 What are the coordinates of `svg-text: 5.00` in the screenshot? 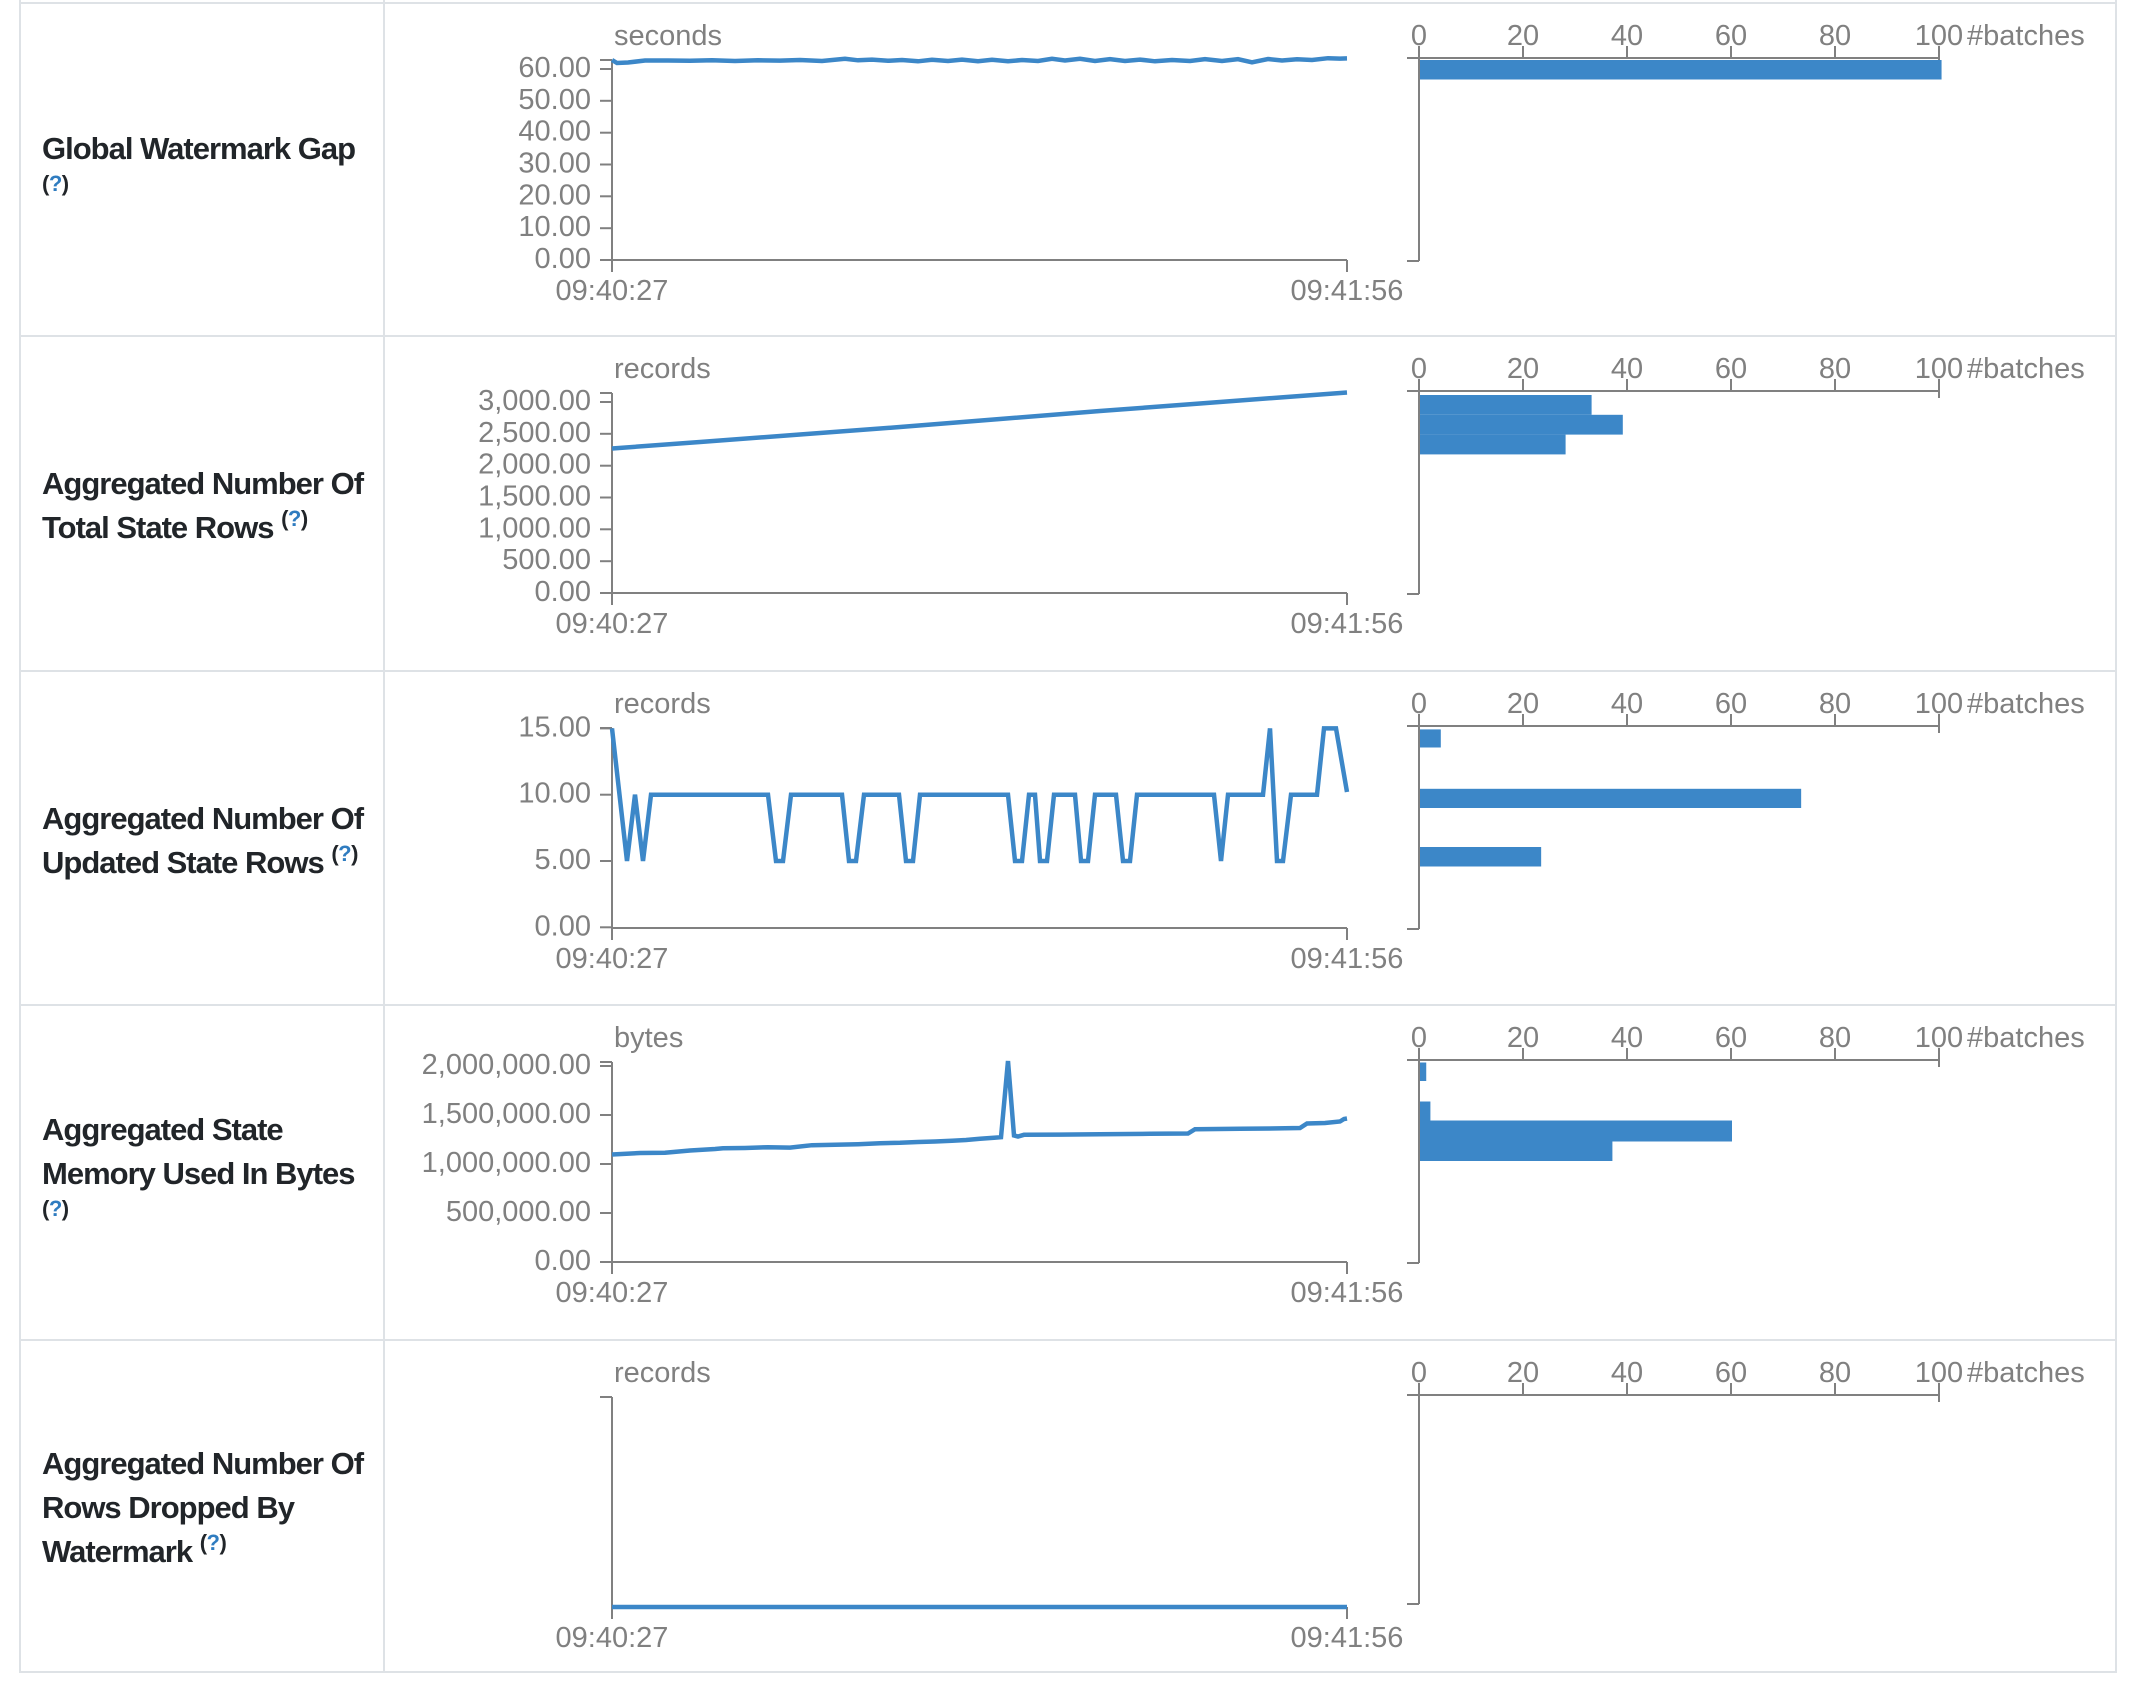 It's located at (563, 860).